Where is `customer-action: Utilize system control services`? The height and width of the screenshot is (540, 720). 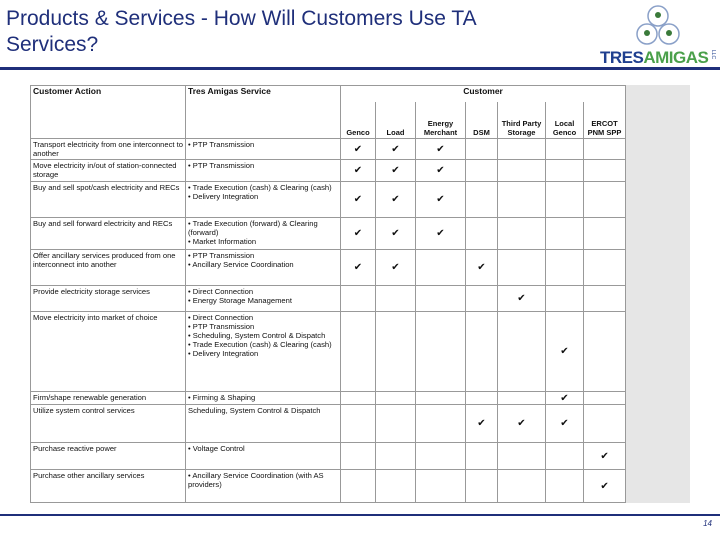
customer-action: Utilize system control services is located at coordinates (108, 423).